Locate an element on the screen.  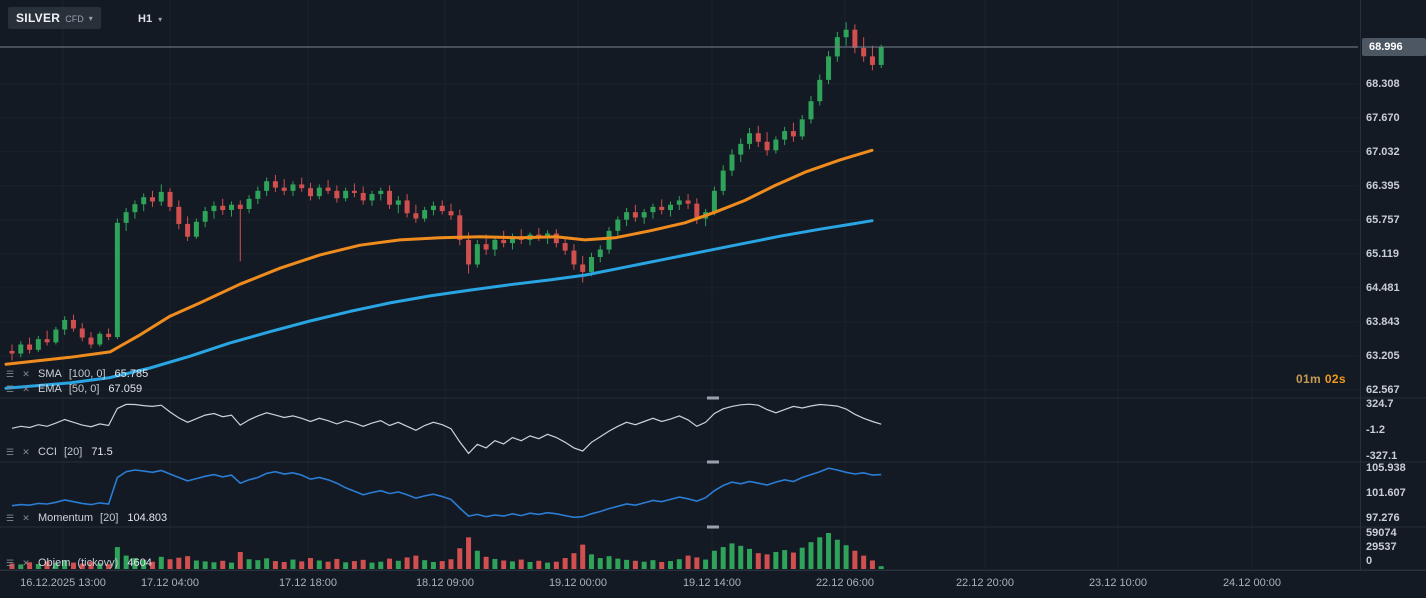
indicator-row-cci: ☰ ✕ CCI [20] 71.5 is located at coordinates (58, 452).